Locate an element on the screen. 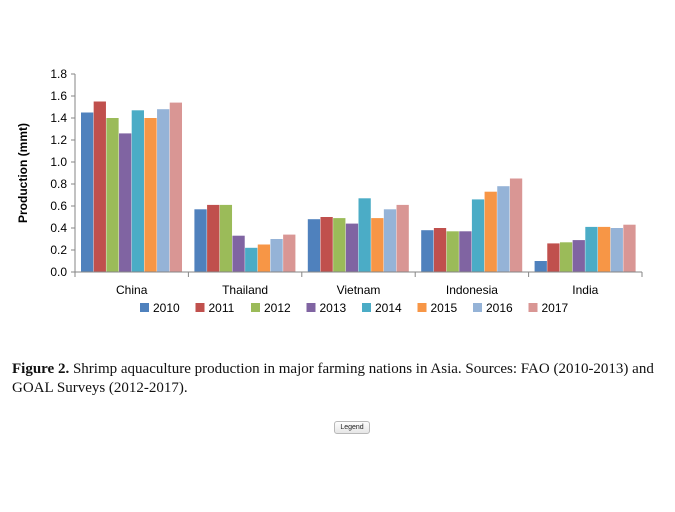 This screenshot has width=675, height=512. bar-china-2017 is located at coordinates (176, 187).